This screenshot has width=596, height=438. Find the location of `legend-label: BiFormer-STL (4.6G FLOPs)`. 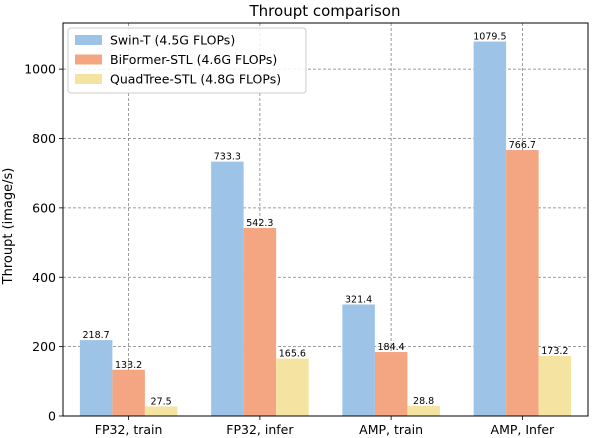

legend-label: BiFormer-STL (4.6G FLOPs) is located at coordinates (193, 59).